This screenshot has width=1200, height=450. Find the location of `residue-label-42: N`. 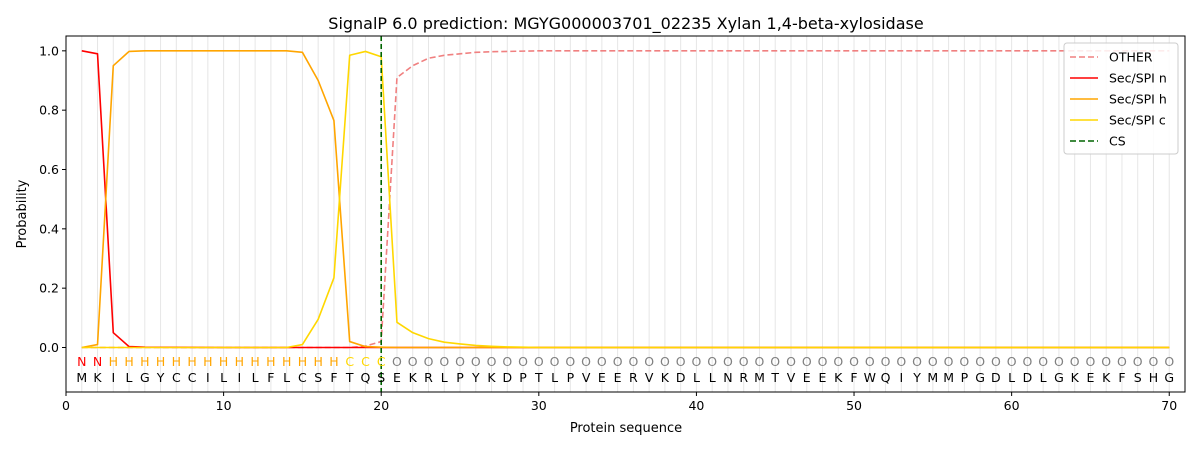

residue-label-42: N is located at coordinates (727, 377).